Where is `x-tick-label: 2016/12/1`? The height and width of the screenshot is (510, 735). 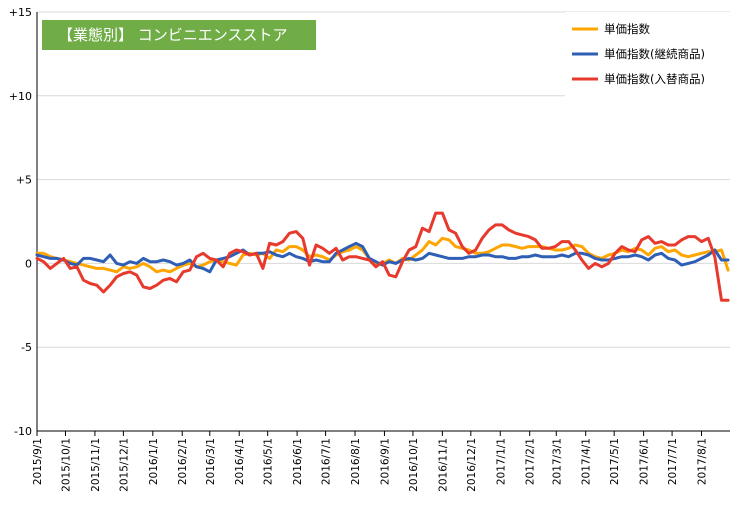
x-tick-label: 2016/12/1 is located at coordinates (472, 465).